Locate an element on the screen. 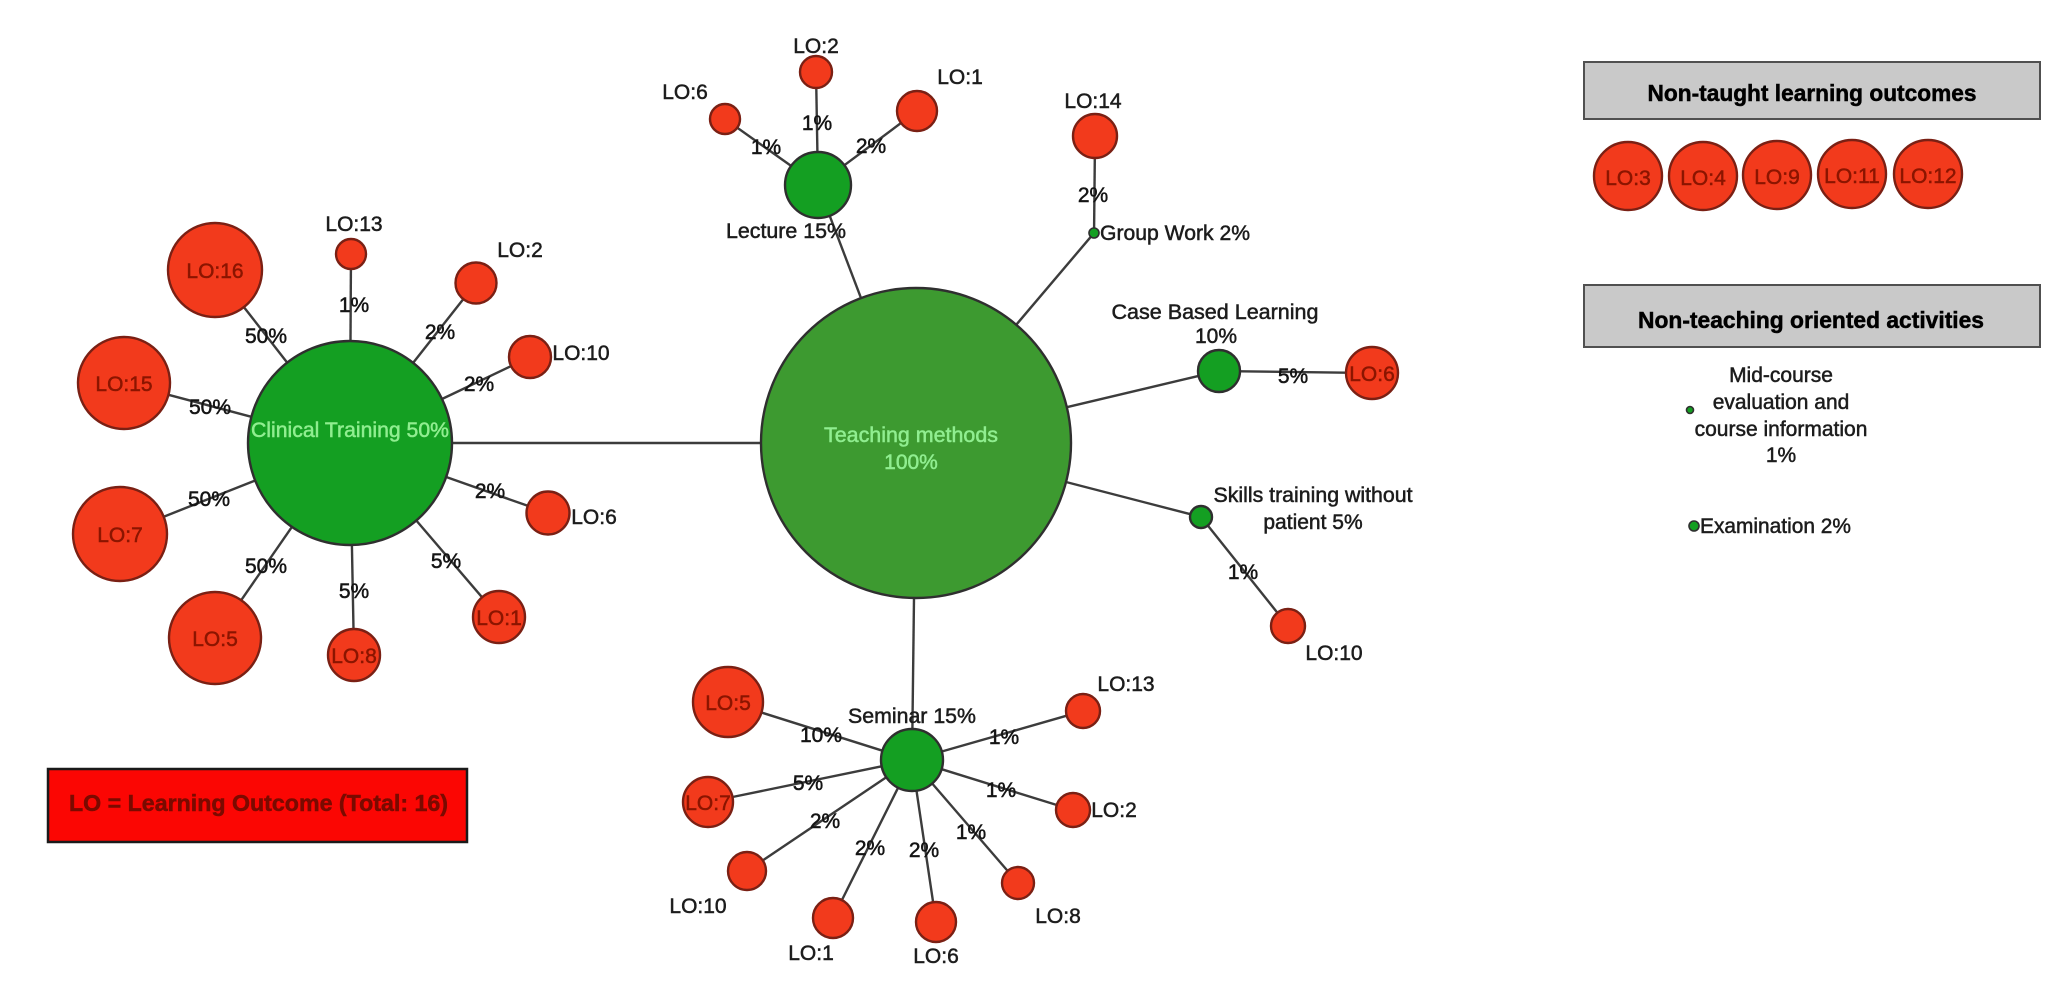 The image size is (2059, 1006). svg-text: patient 5% is located at coordinates (1312, 522).